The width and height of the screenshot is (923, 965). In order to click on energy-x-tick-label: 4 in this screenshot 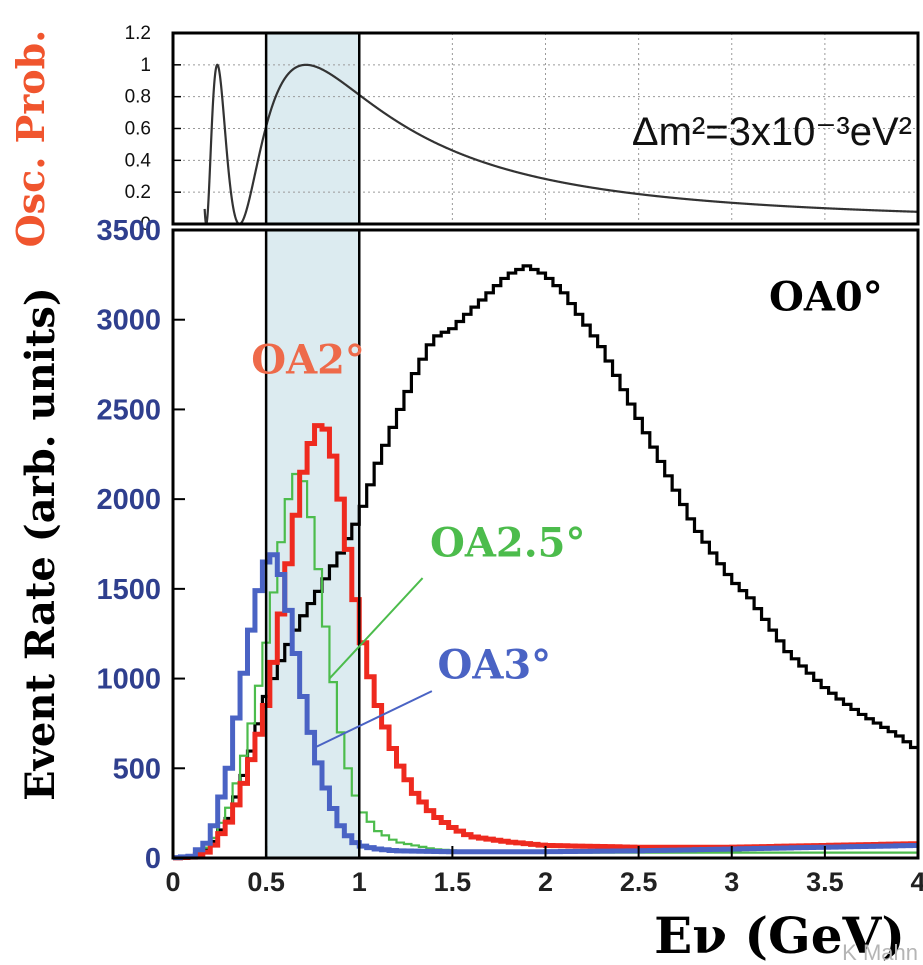, I will do `click(916, 882)`.